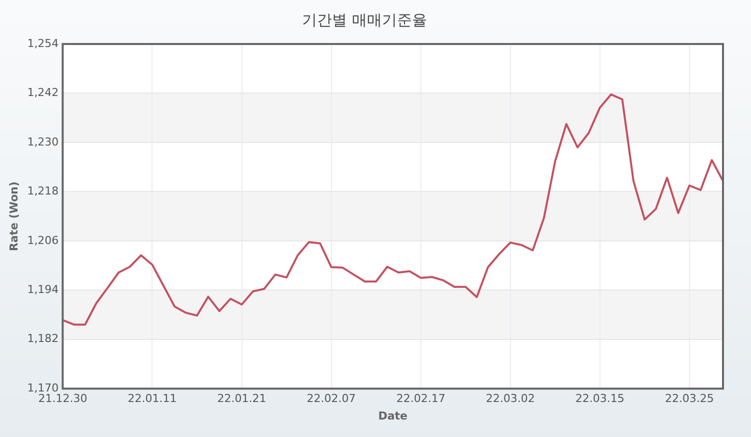 This screenshot has width=751, height=437. I want to click on x-tick-label: 22.03.25, so click(689, 399).